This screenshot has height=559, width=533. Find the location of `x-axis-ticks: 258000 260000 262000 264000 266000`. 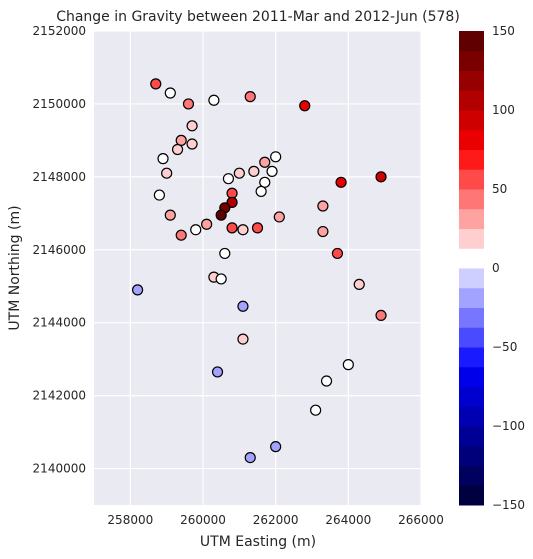

x-axis-ticks: 258000 260000 262000 264000 266000 is located at coordinates (275, 520).